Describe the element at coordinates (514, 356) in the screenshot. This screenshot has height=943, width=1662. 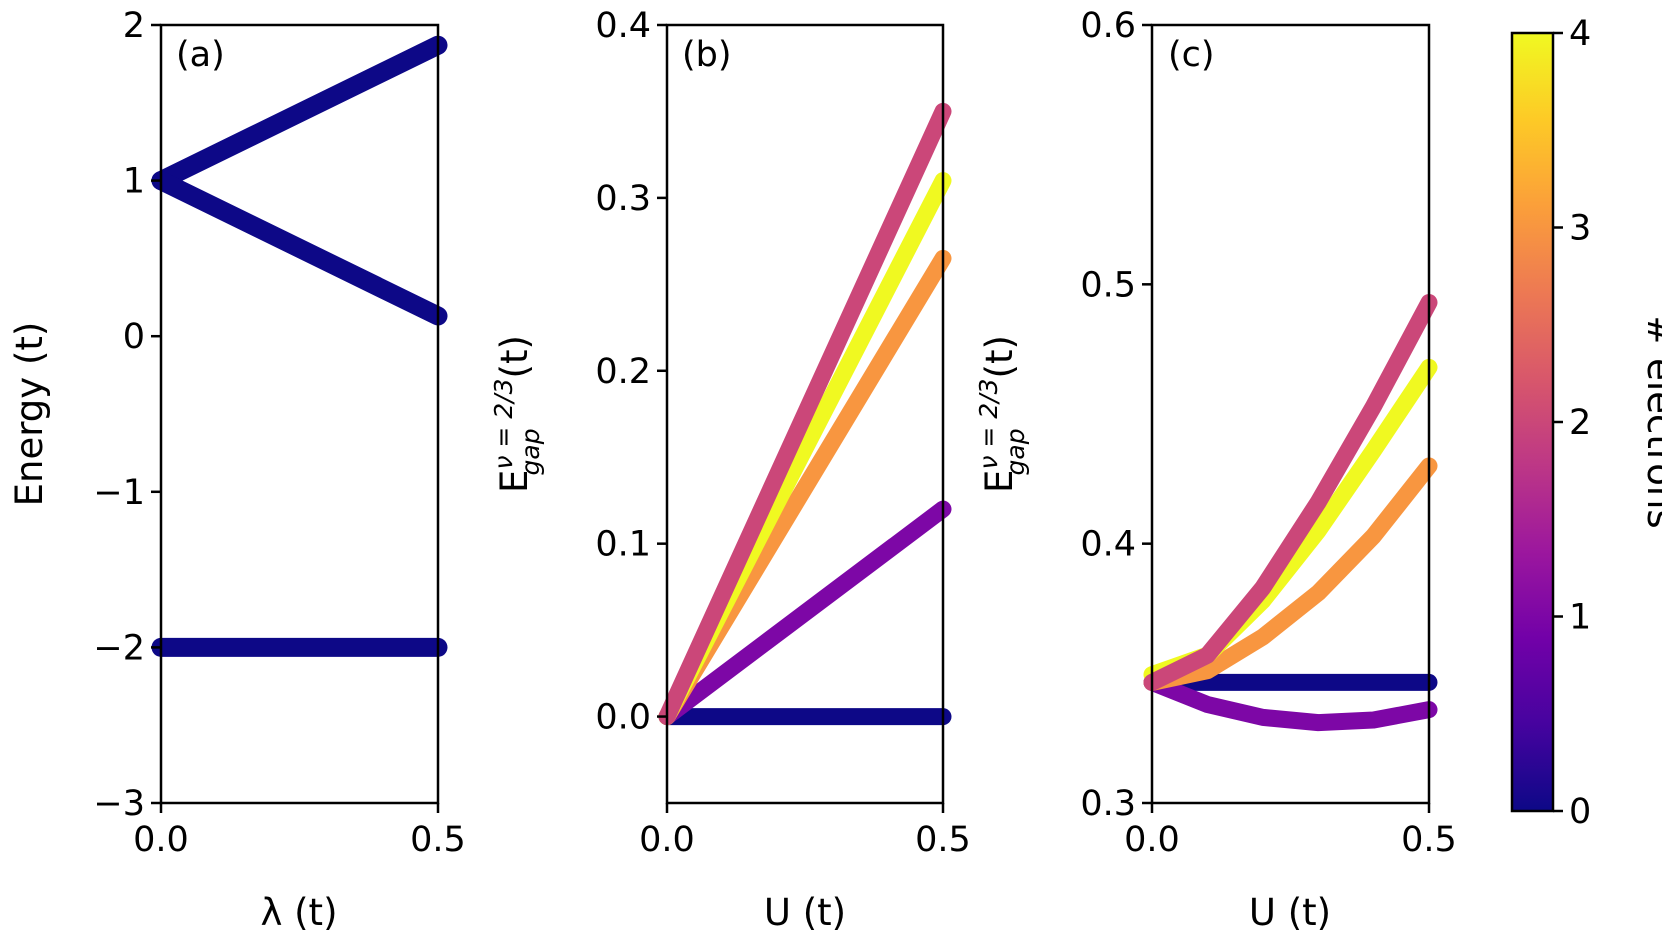
I see `panel-b-ylabel-unit: (t)` at that location.